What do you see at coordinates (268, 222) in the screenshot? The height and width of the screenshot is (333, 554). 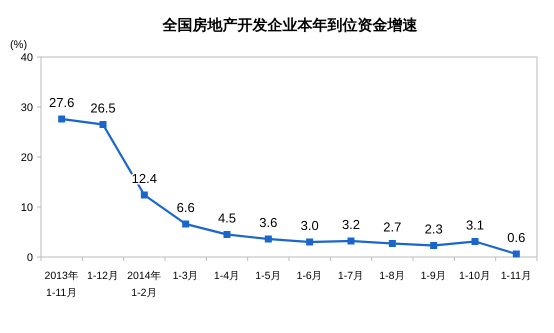 I see `data-label: 3.6` at bounding box center [268, 222].